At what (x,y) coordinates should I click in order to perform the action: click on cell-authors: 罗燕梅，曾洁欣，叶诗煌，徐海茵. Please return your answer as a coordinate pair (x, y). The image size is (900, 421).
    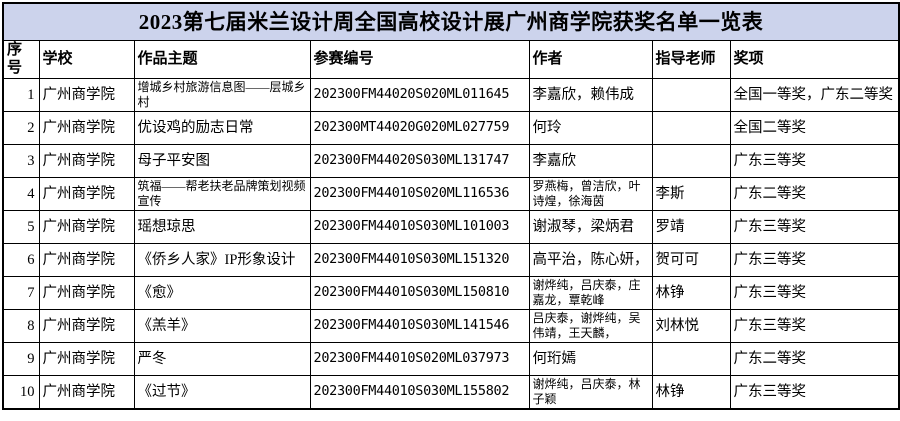
    Looking at the image, I should click on (590, 194).